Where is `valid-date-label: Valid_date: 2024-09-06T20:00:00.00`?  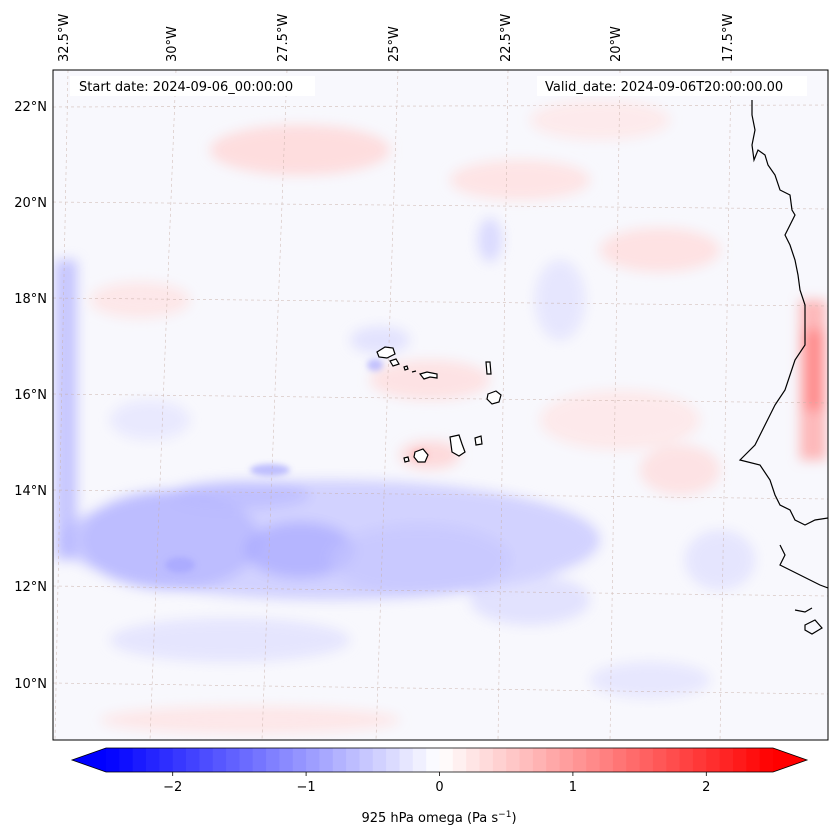 valid-date-label: Valid_date: 2024-09-06T20:00:00.00 is located at coordinates (664, 87).